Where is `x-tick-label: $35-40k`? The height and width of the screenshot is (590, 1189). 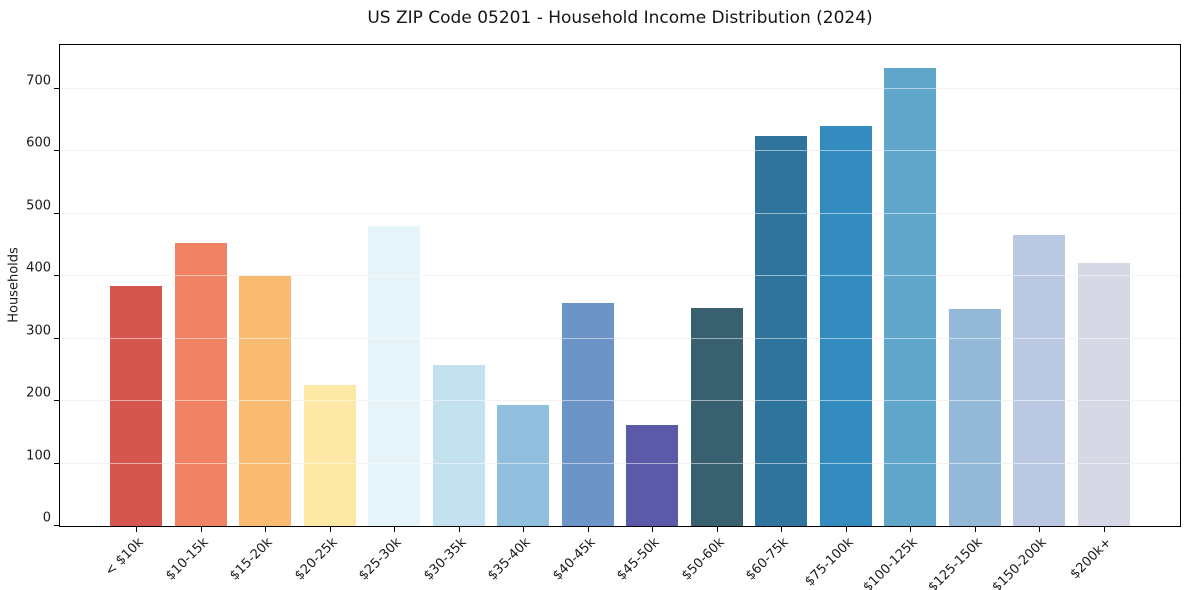
x-tick-label: $35-40k is located at coordinates (509, 559).